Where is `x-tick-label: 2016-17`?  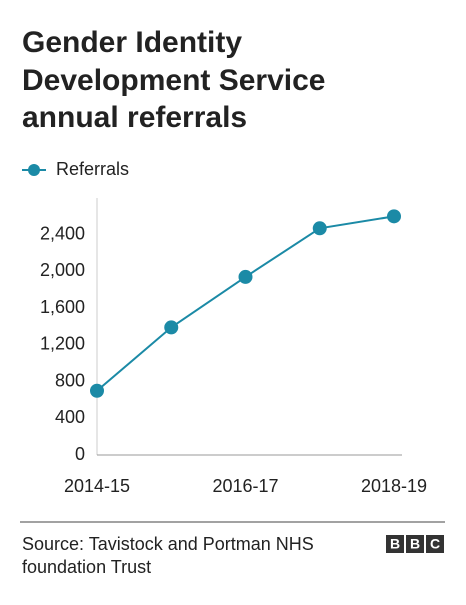
x-tick-label: 2016-17 is located at coordinates (245, 486).